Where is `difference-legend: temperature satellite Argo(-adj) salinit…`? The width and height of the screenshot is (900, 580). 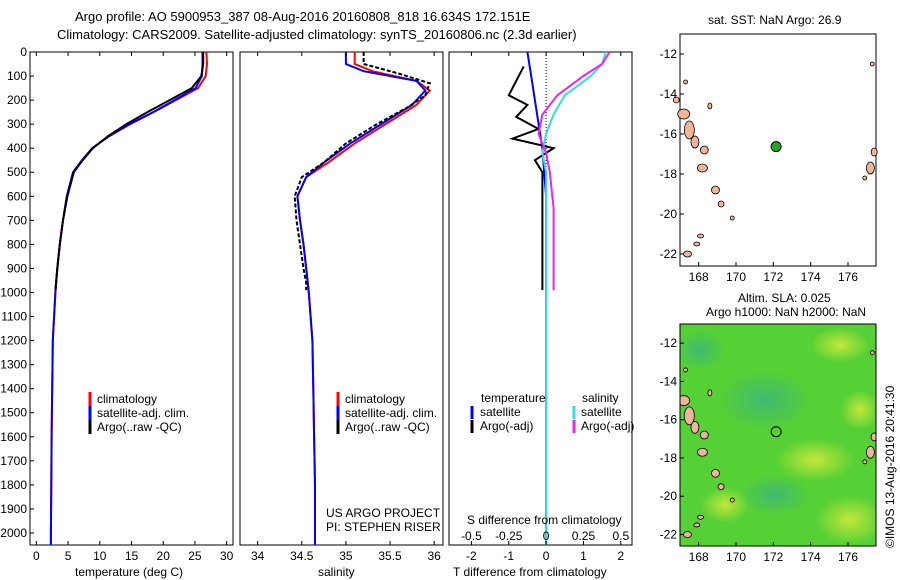 difference-legend: temperature satellite Argo(-adj) salinit… is located at coordinates (552, 412).